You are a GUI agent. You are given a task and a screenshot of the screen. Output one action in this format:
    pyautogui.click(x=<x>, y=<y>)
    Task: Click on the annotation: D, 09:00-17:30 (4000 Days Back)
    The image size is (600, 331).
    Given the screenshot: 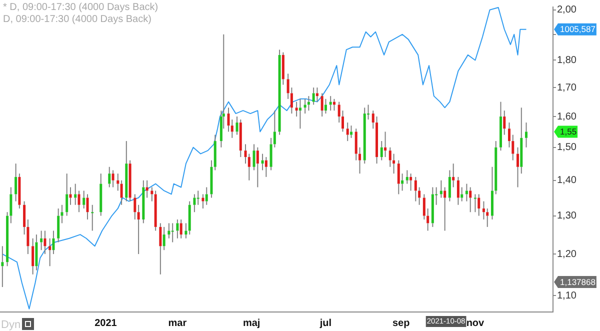 What is the action you would take?
    pyautogui.click(x=77, y=19)
    